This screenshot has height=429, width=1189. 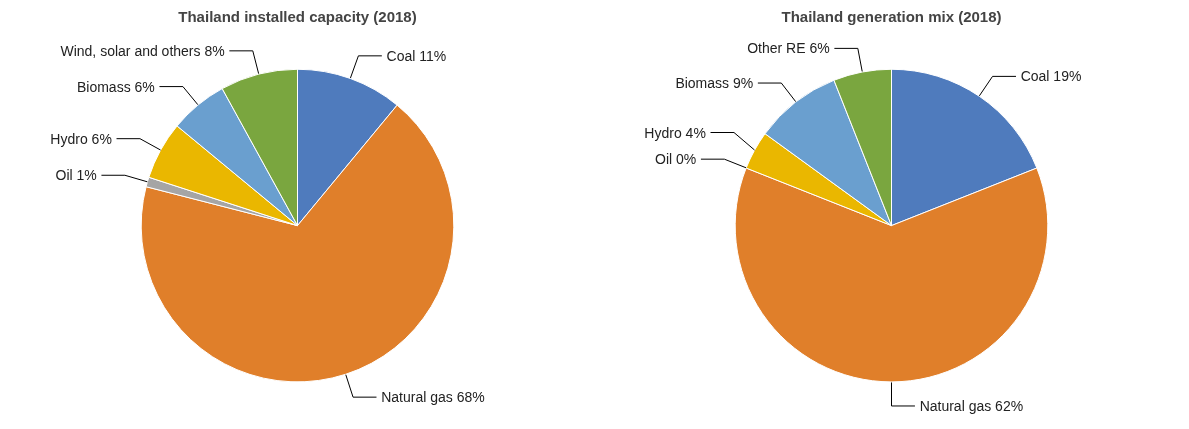 What do you see at coordinates (675, 132) in the screenshot?
I see `slice-label: Hydro 4%` at bounding box center [675, 132].